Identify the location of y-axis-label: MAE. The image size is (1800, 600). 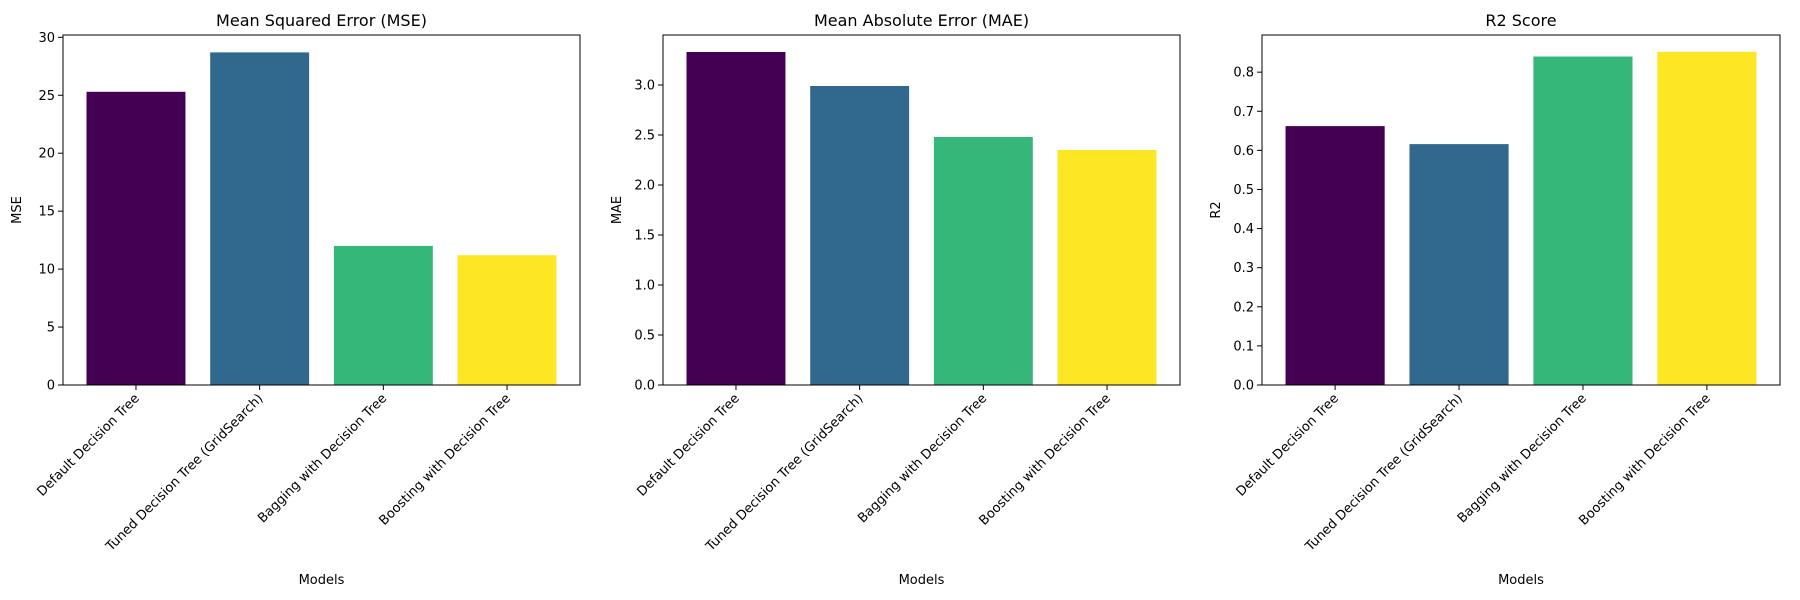
(617, 210).